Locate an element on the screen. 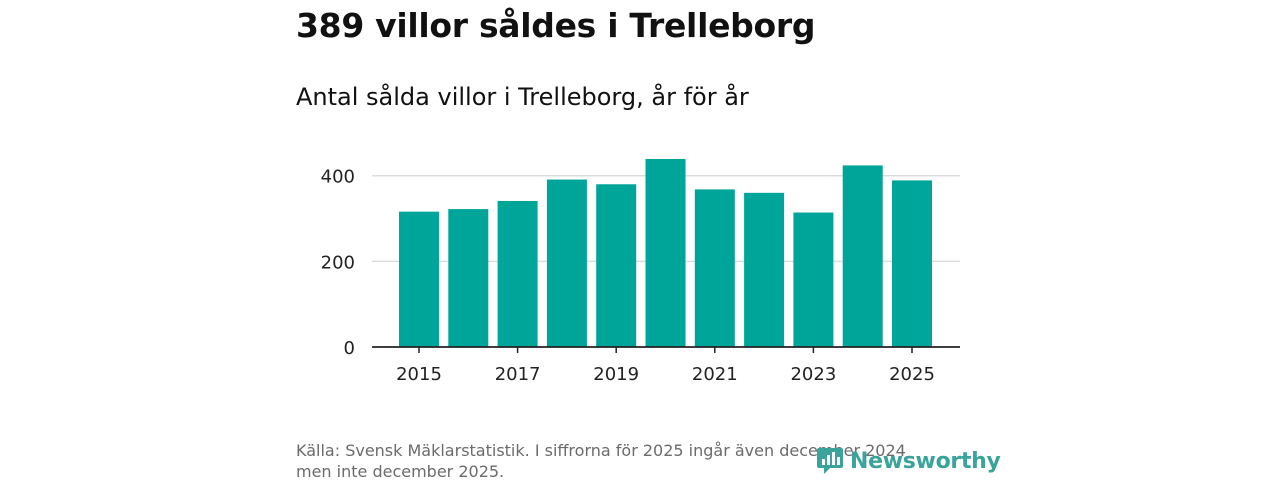  bar-2015 is located at coordinates (419, 279).